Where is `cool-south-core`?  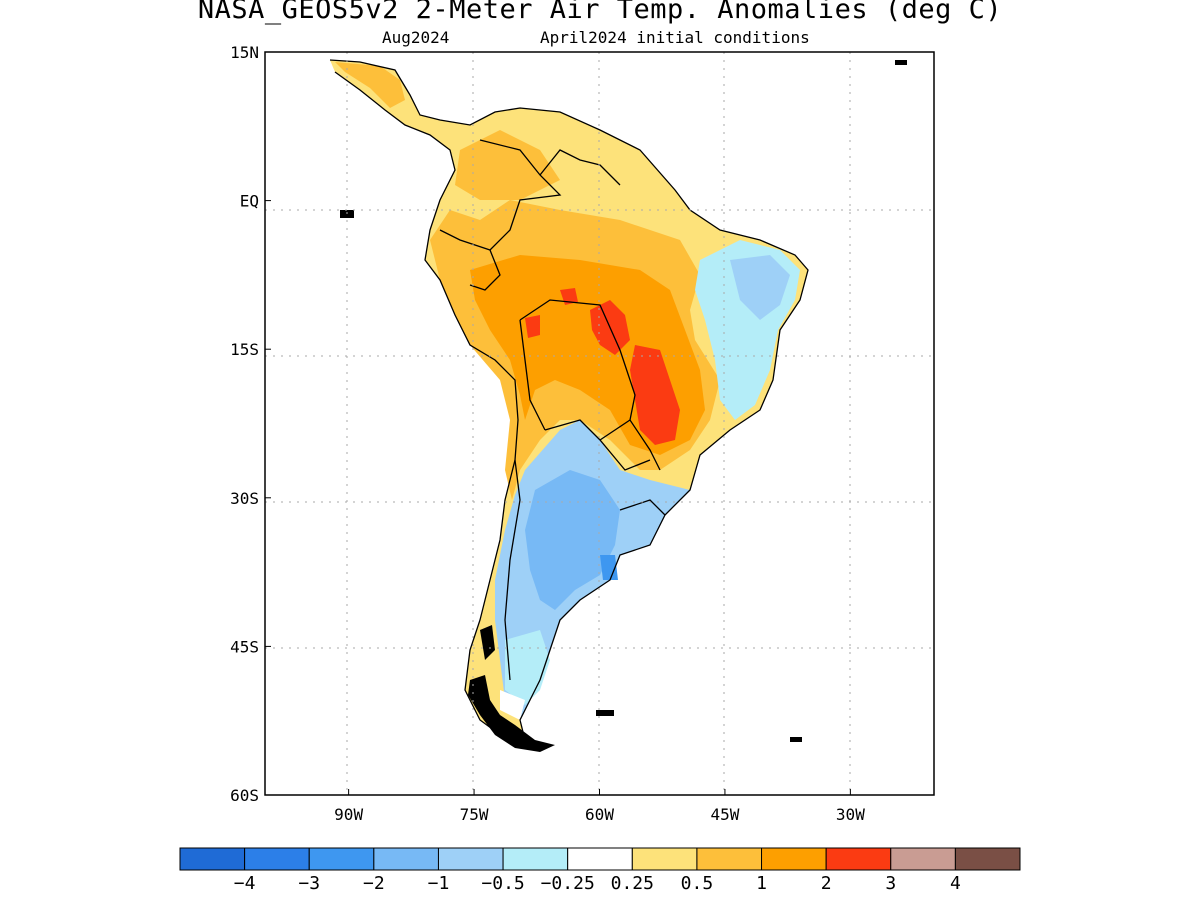
cool-south-core is located at coordinates (609, 567).